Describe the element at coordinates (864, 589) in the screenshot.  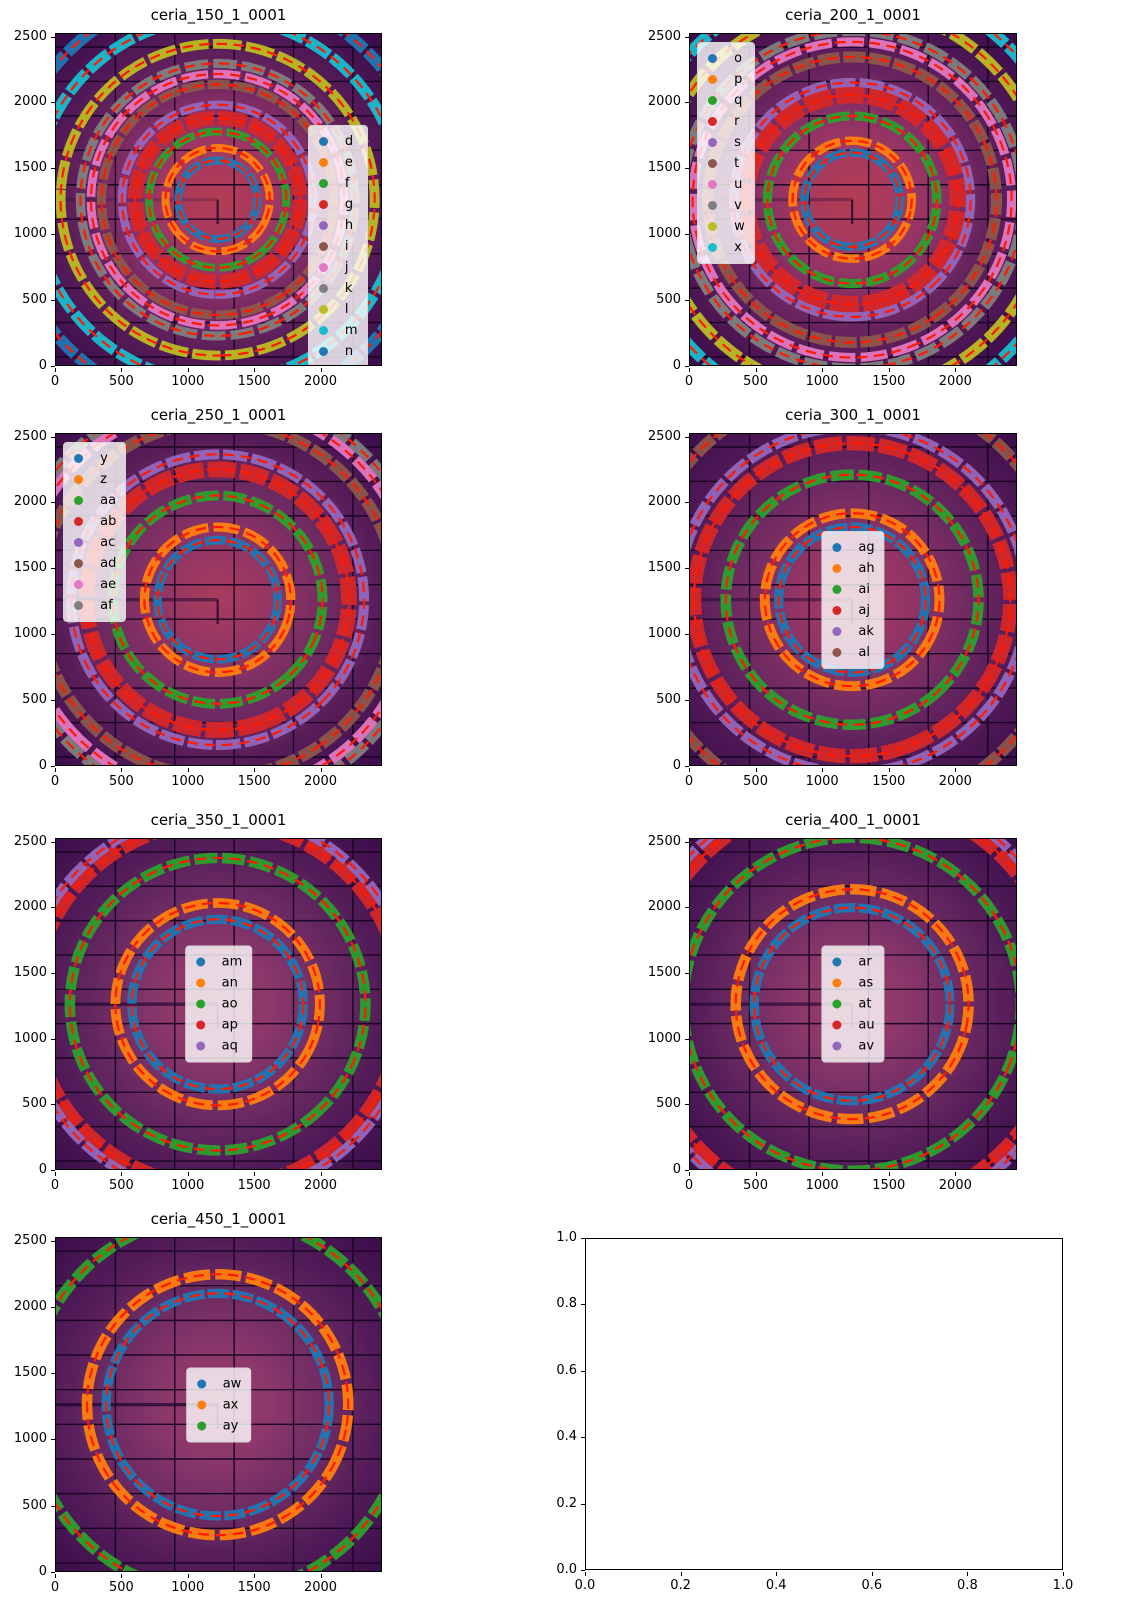
I see `legend-label: ai` at that location.